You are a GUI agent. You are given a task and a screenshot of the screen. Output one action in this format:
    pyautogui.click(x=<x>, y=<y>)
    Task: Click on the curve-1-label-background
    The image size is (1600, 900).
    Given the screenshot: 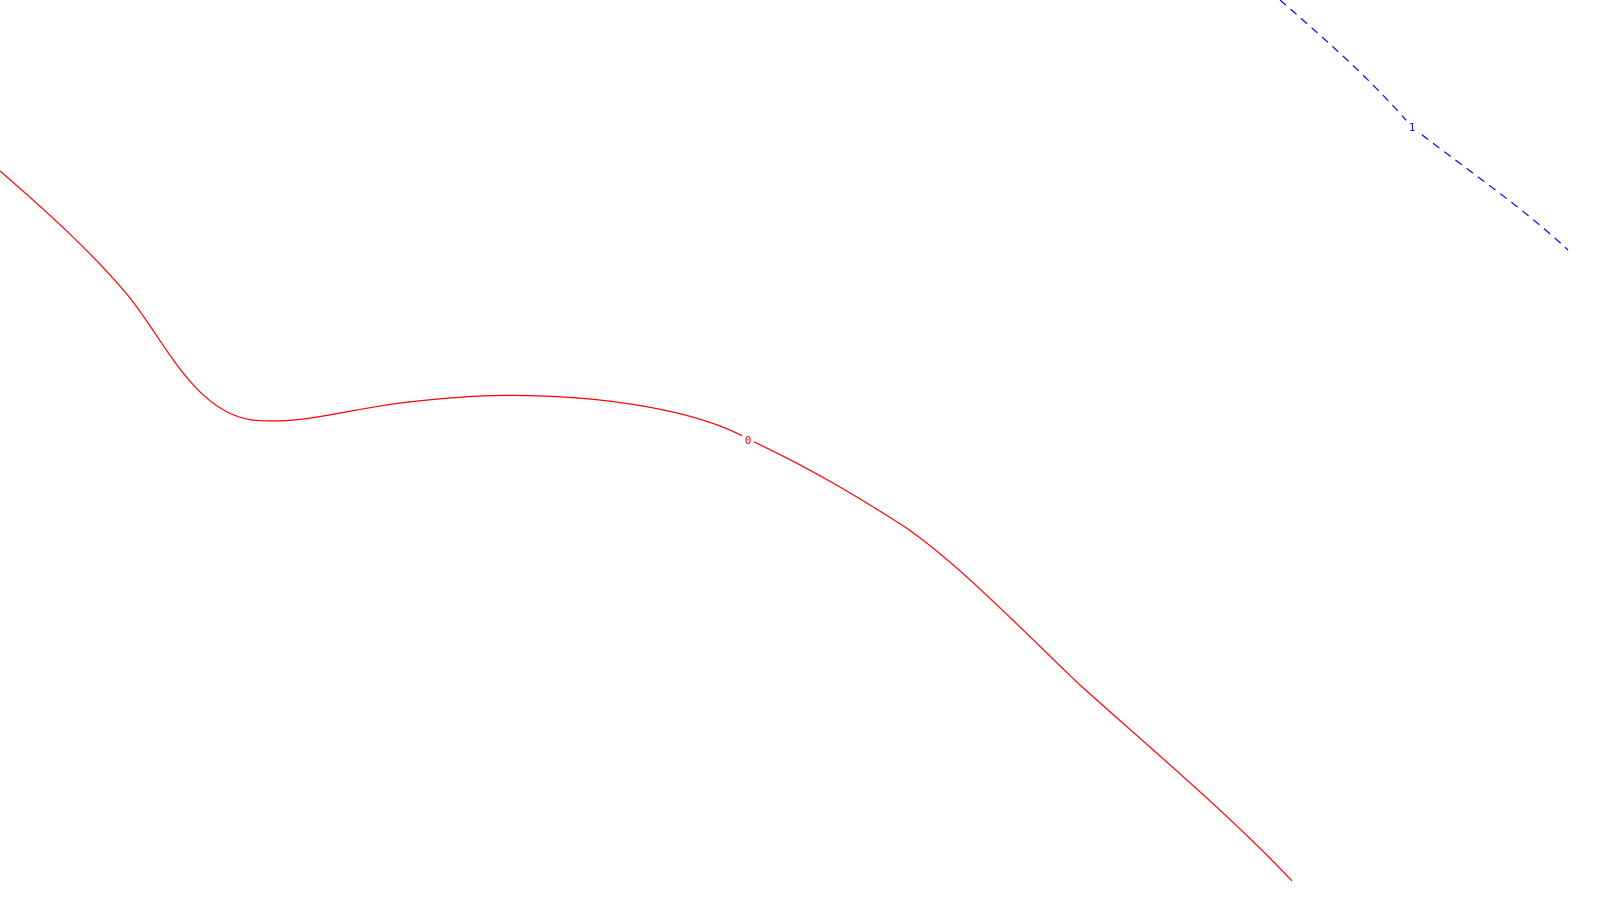 What is the action you would take?
    pyautogui.click(x=1412, y=126)
    